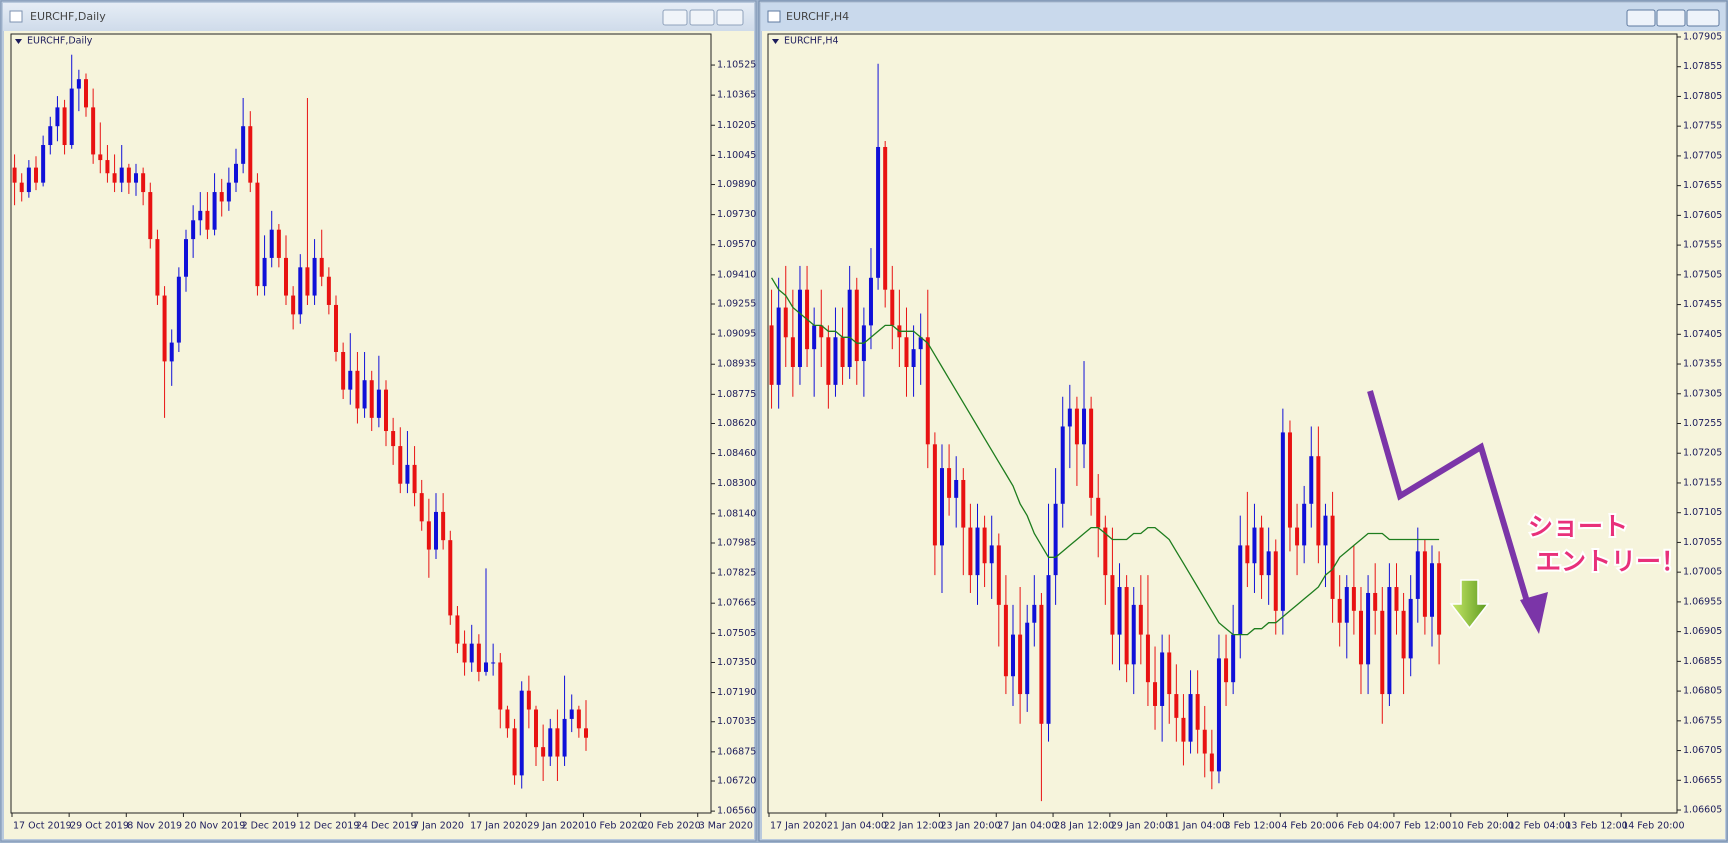 The width and height of the screenshot is (1728, 843). What do you see at coordinates (1702, 780) in the screenshot?
I see `y-tick-label: 1.06655` at bounding box center [1702, 780].